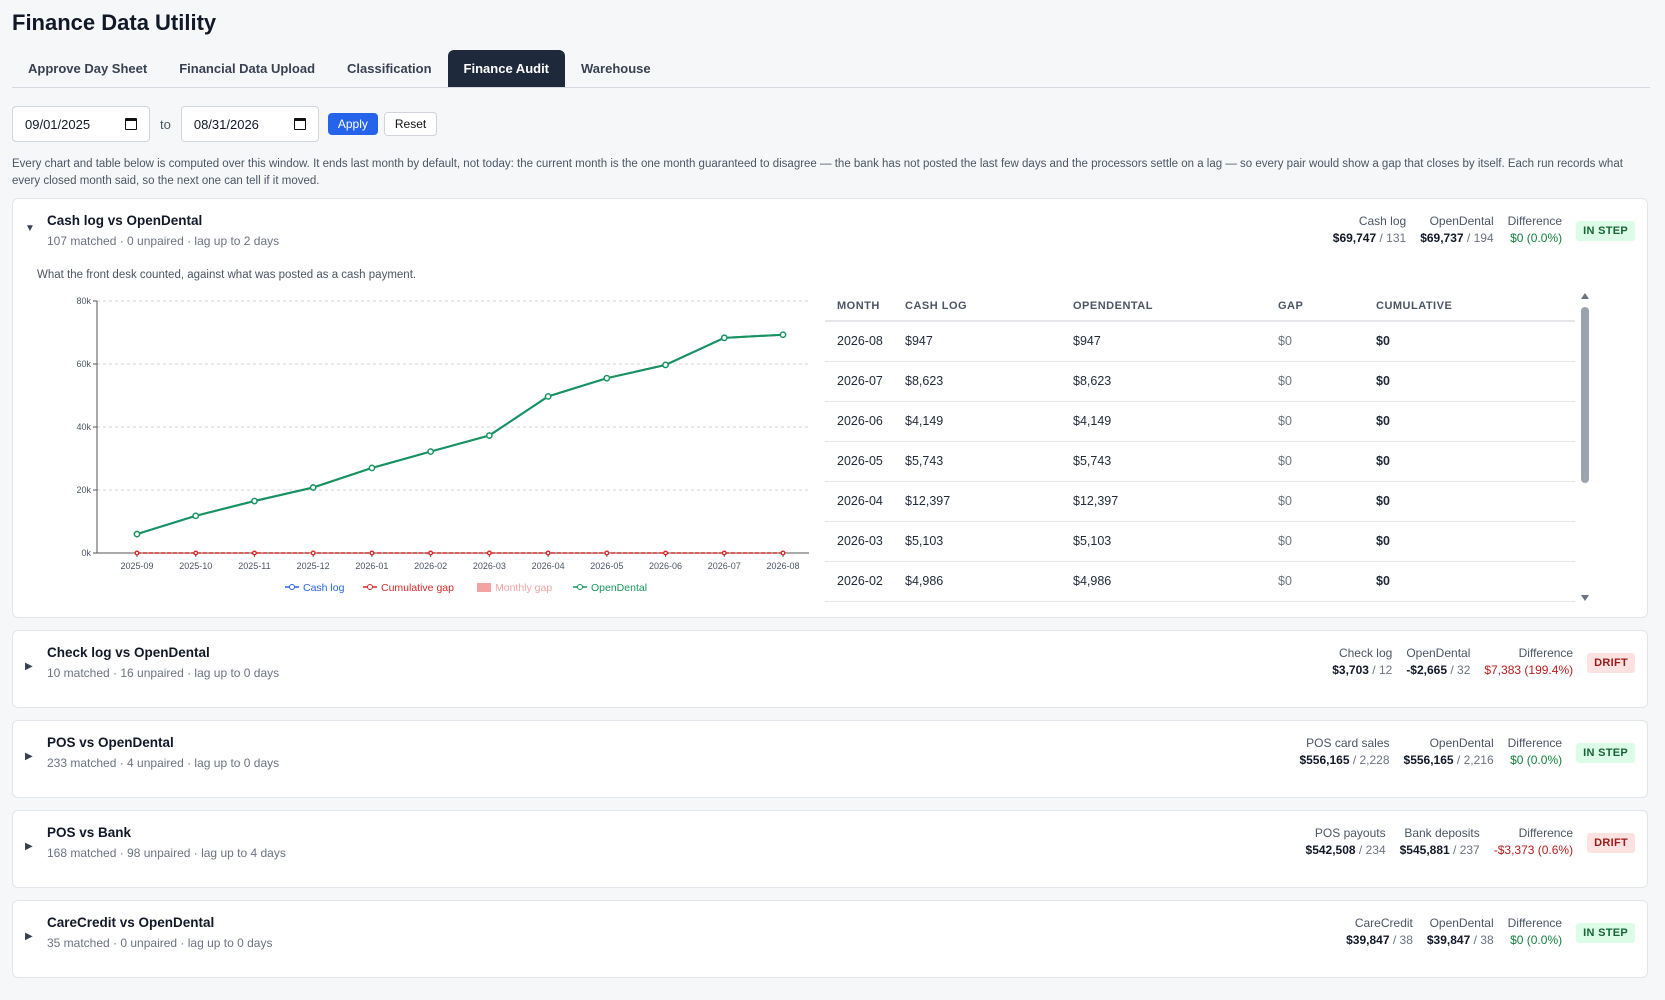  What do you see at coordinates (352, 124) in the screenshot?
I see `apply-button: Apply` at bounding box center [352, 124].